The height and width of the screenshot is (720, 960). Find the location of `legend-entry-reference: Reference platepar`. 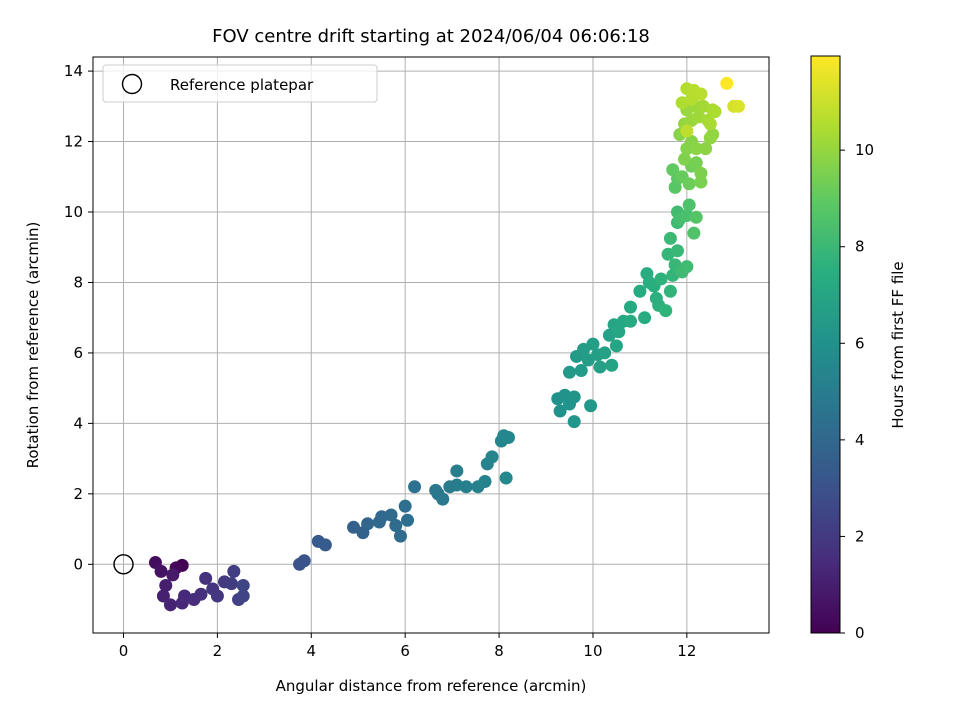

legend-entry-reference: Reference platepar is located at coordinates (242, 85).